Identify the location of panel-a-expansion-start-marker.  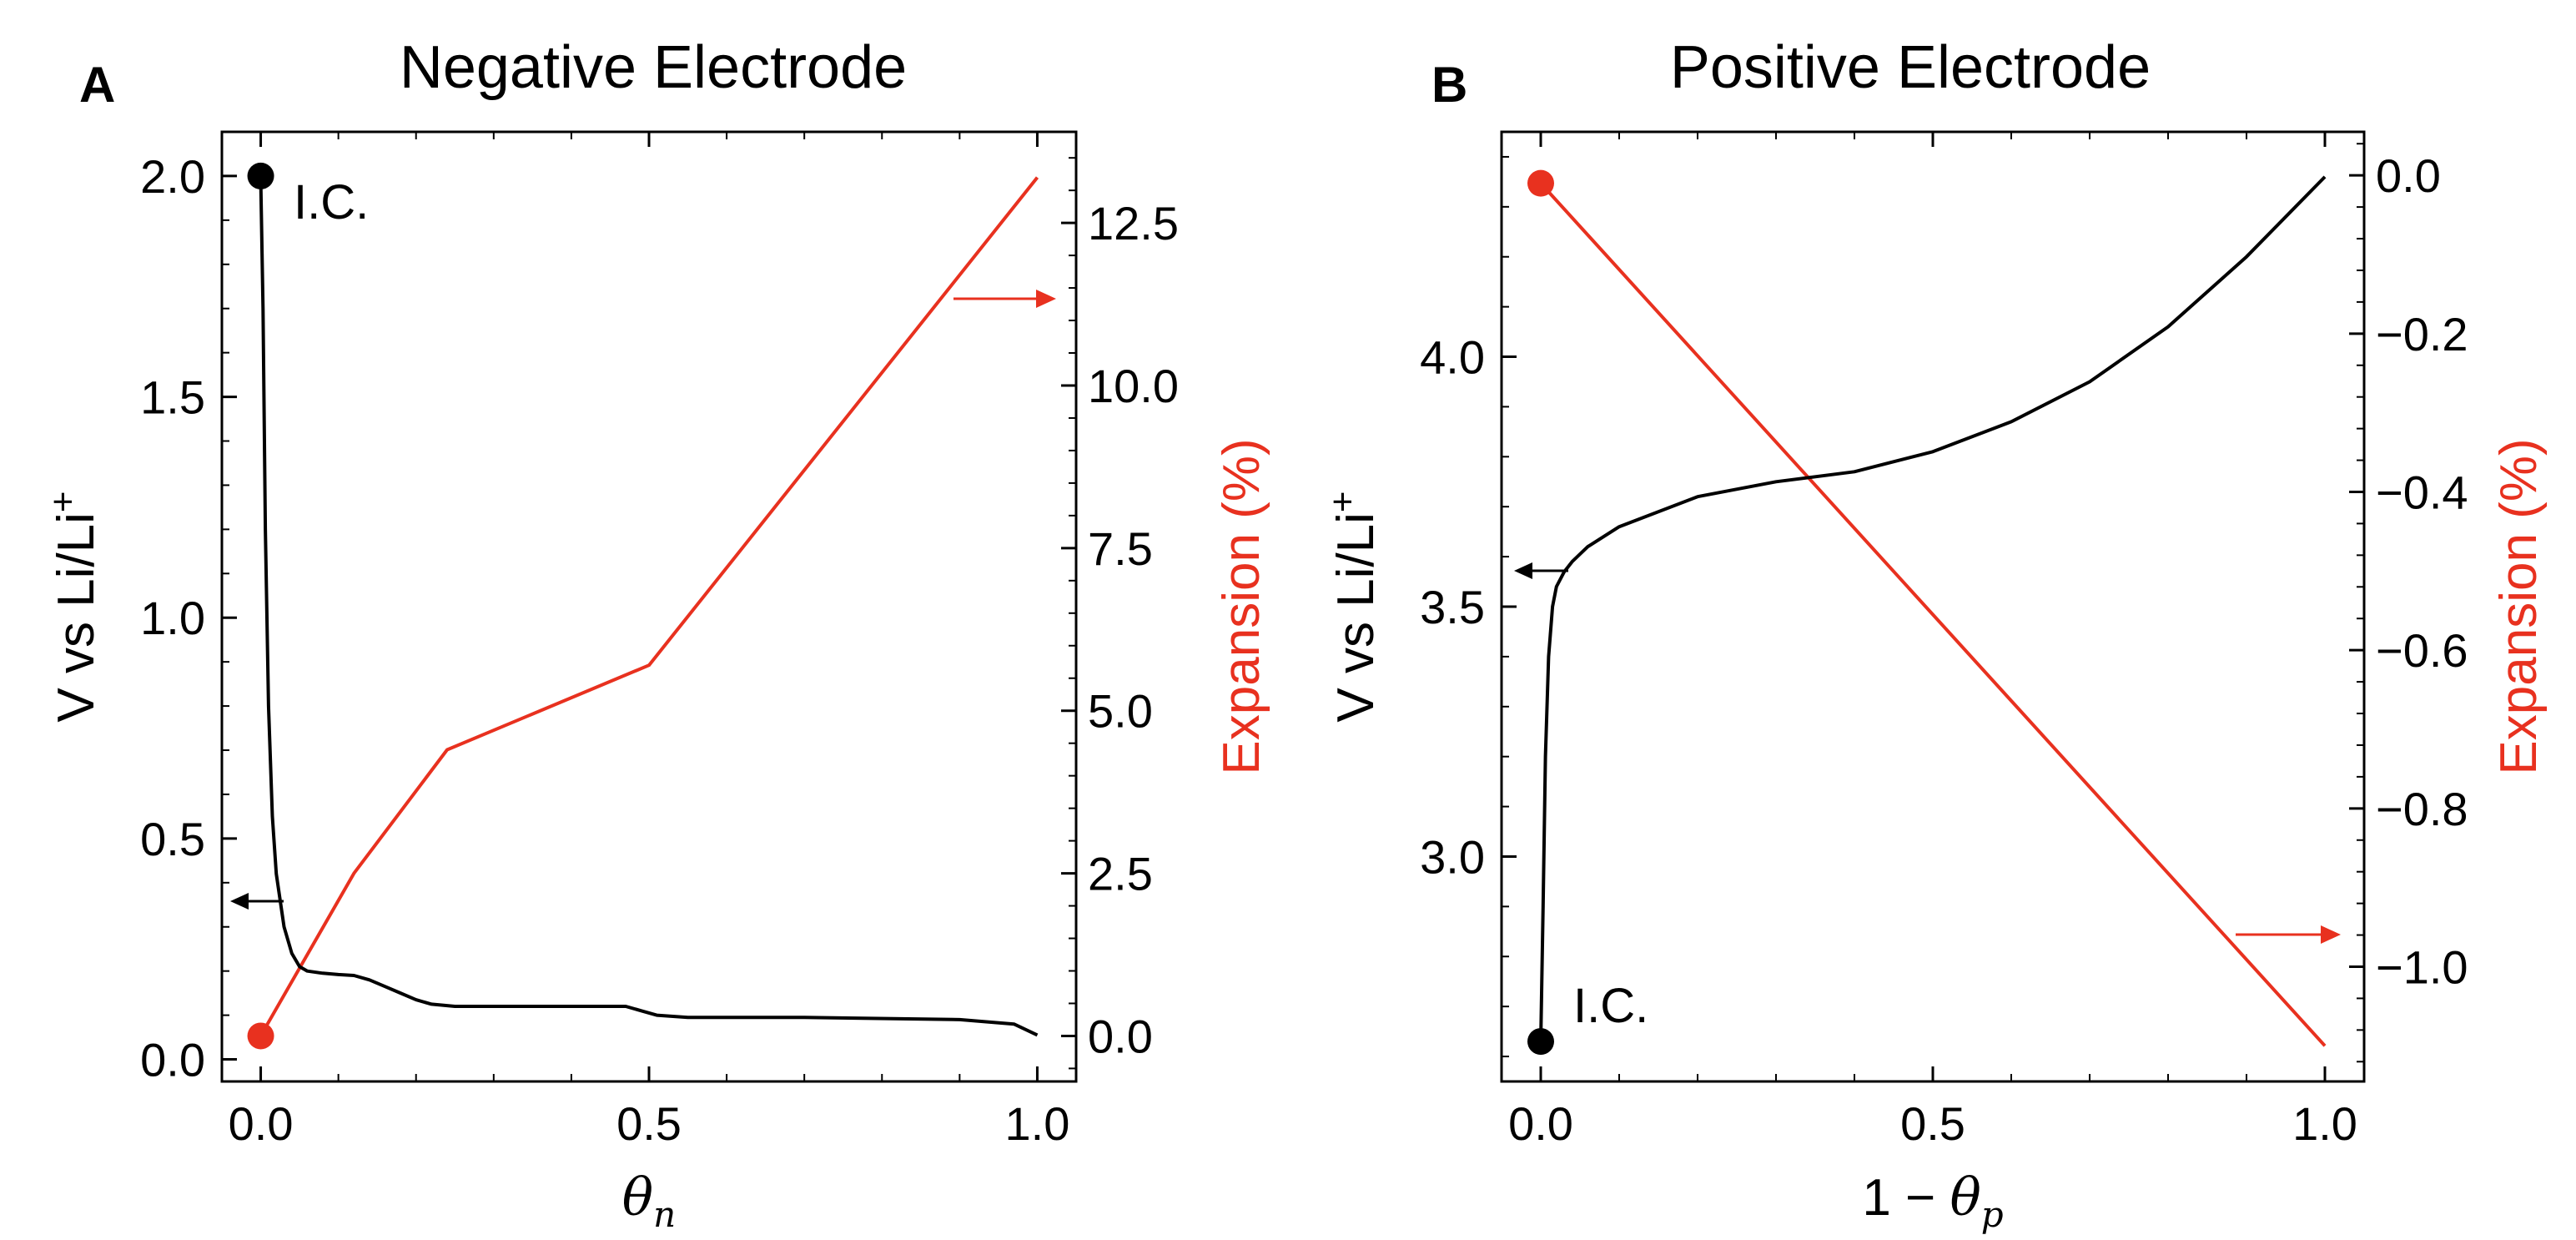
(260, 1036).